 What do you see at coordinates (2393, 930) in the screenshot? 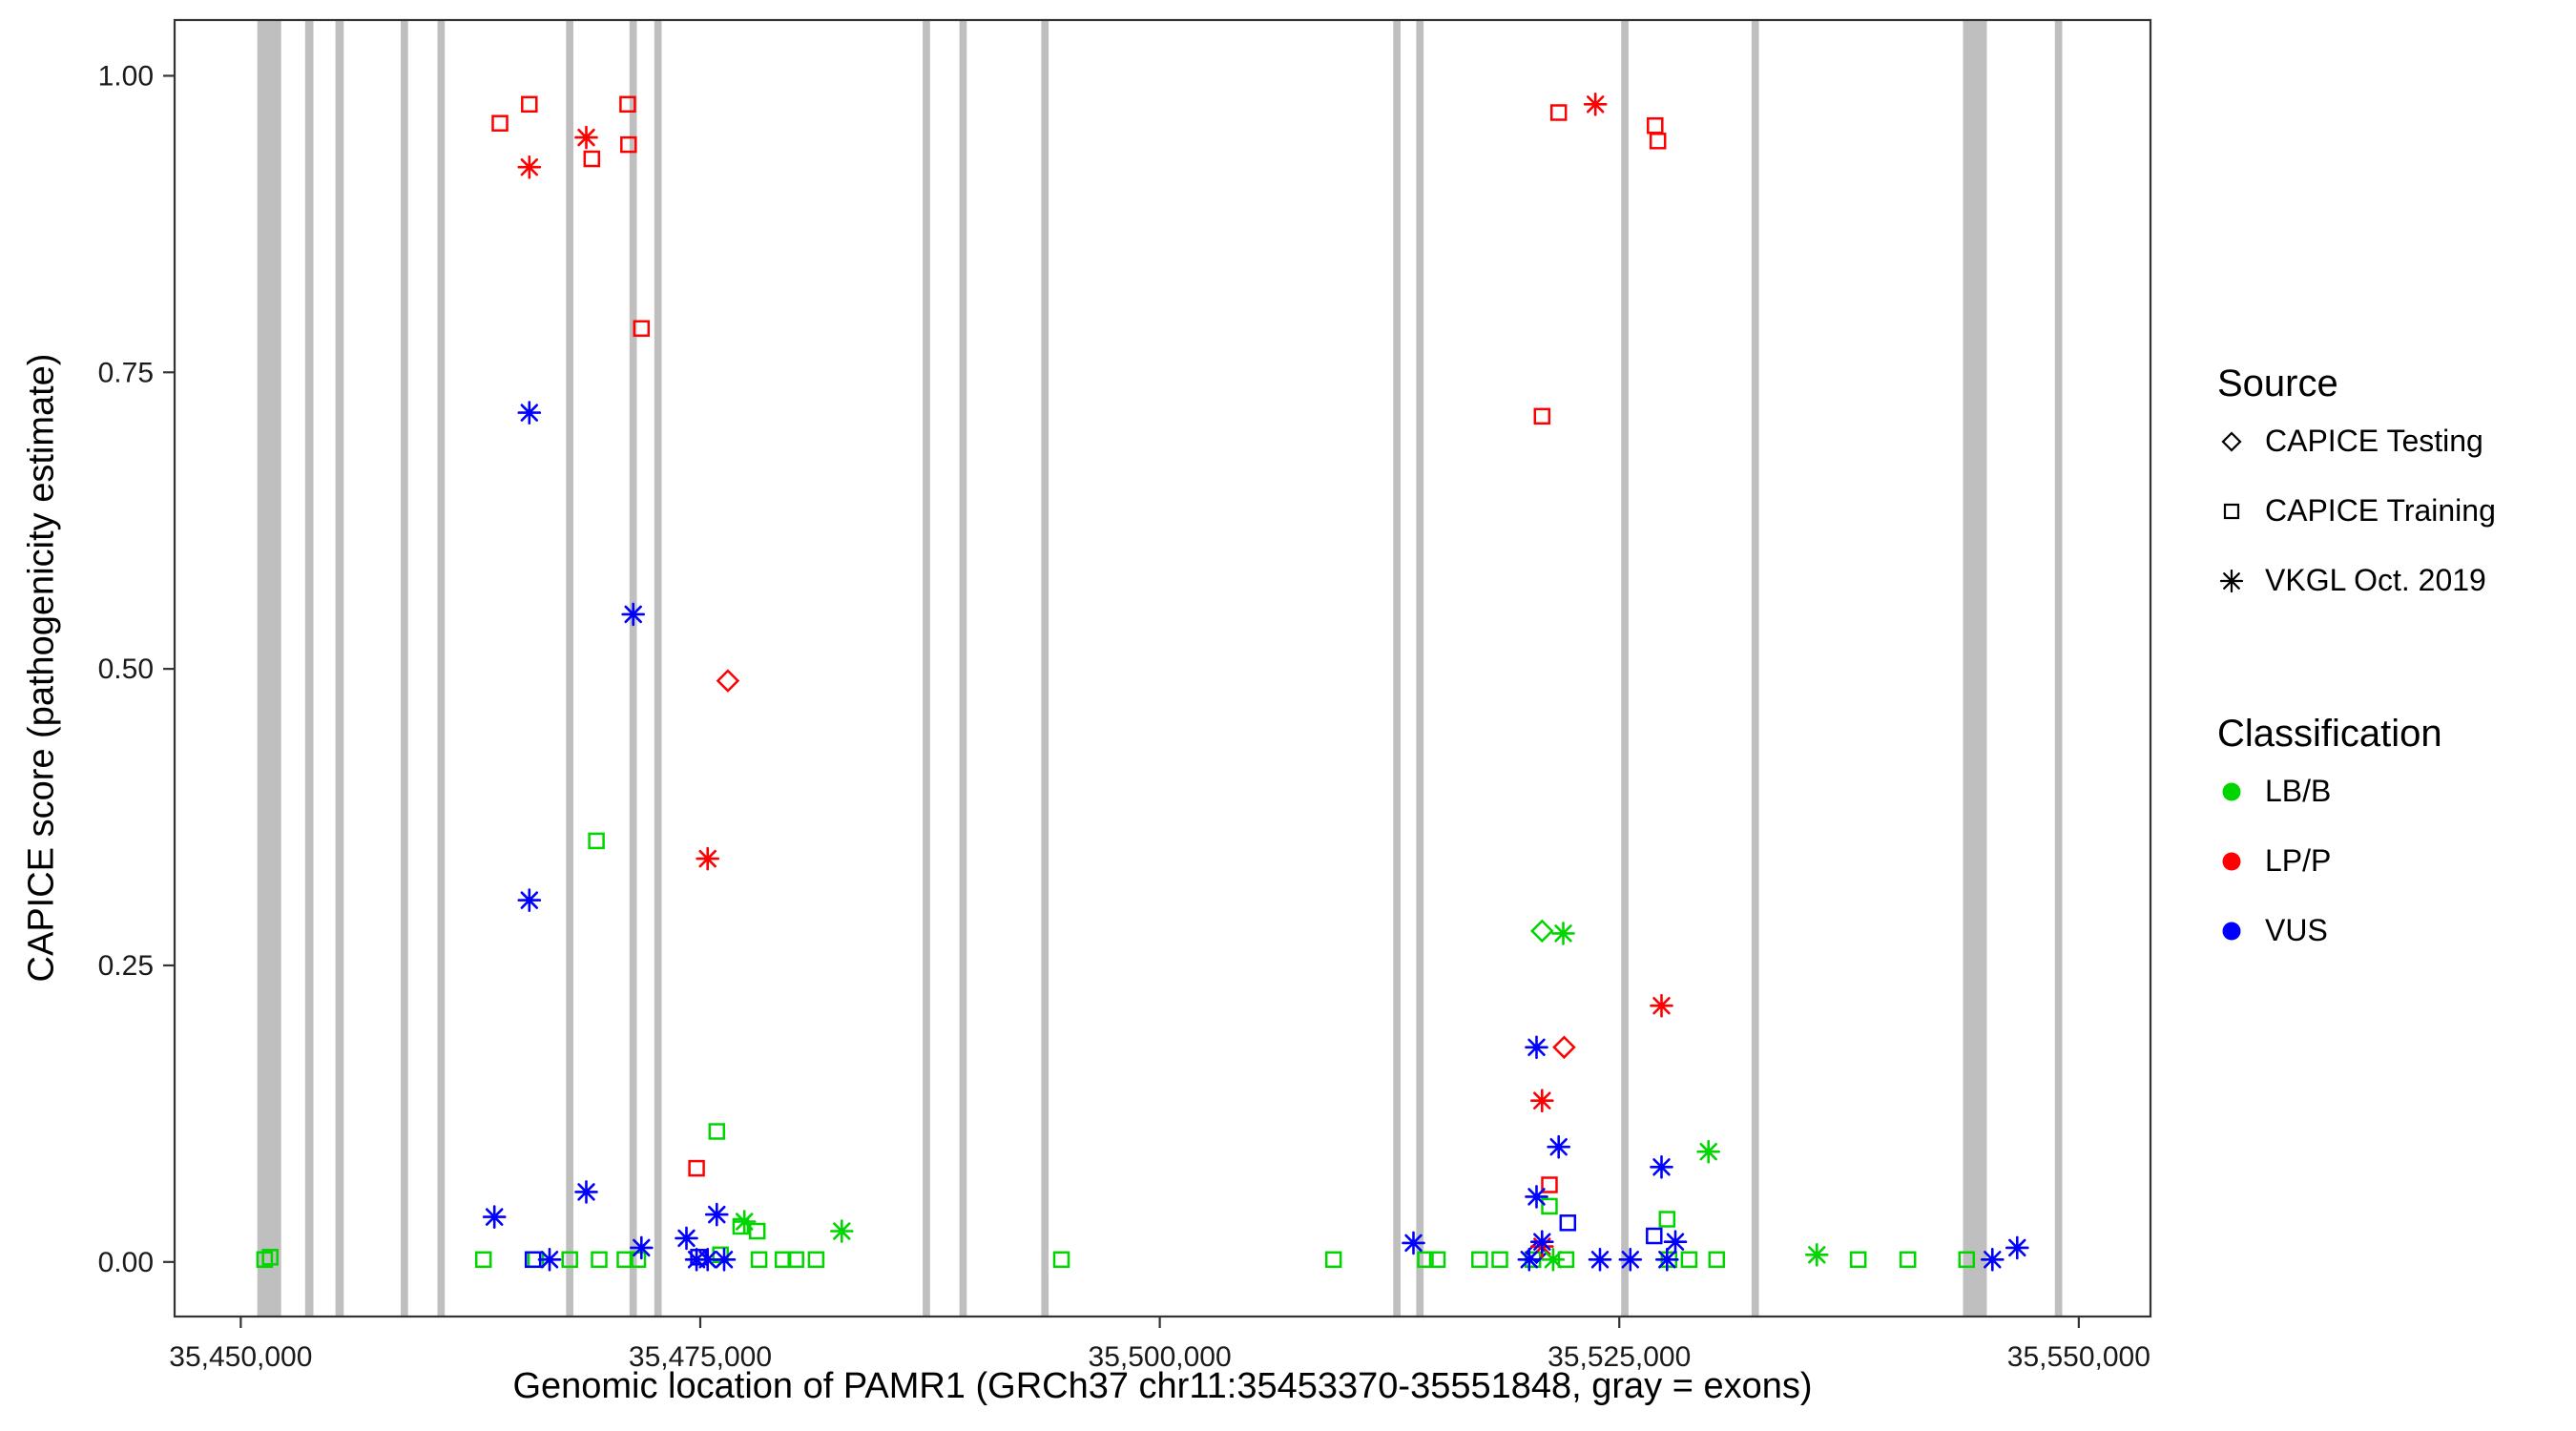
I see `legend-item-vus: VUS` at bounding box center [2393, 930].